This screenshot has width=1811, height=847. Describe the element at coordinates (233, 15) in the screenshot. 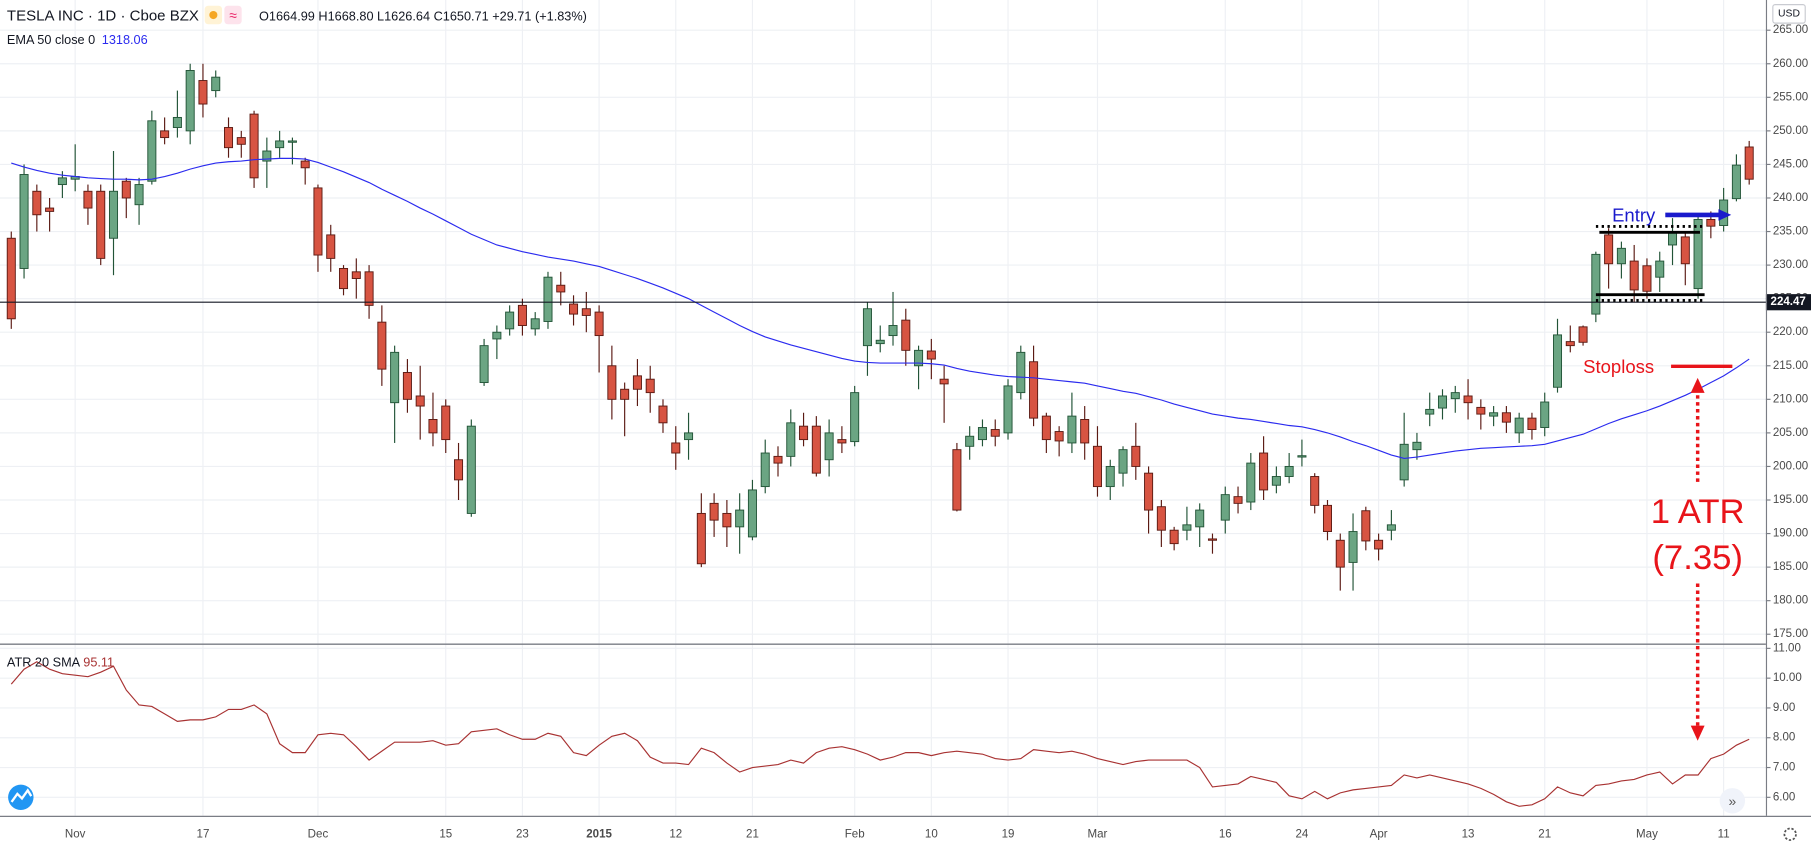

I see `wave-icon` at that location.